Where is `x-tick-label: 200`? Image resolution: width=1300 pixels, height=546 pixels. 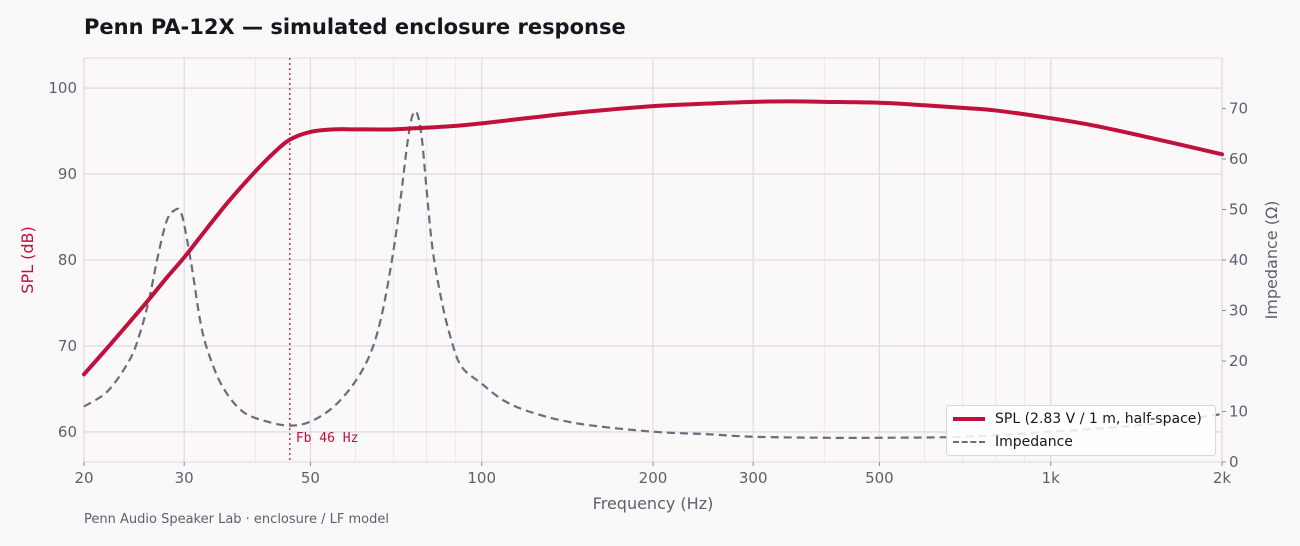
x-tick-label: 200 is located at coordinates (653, 478).